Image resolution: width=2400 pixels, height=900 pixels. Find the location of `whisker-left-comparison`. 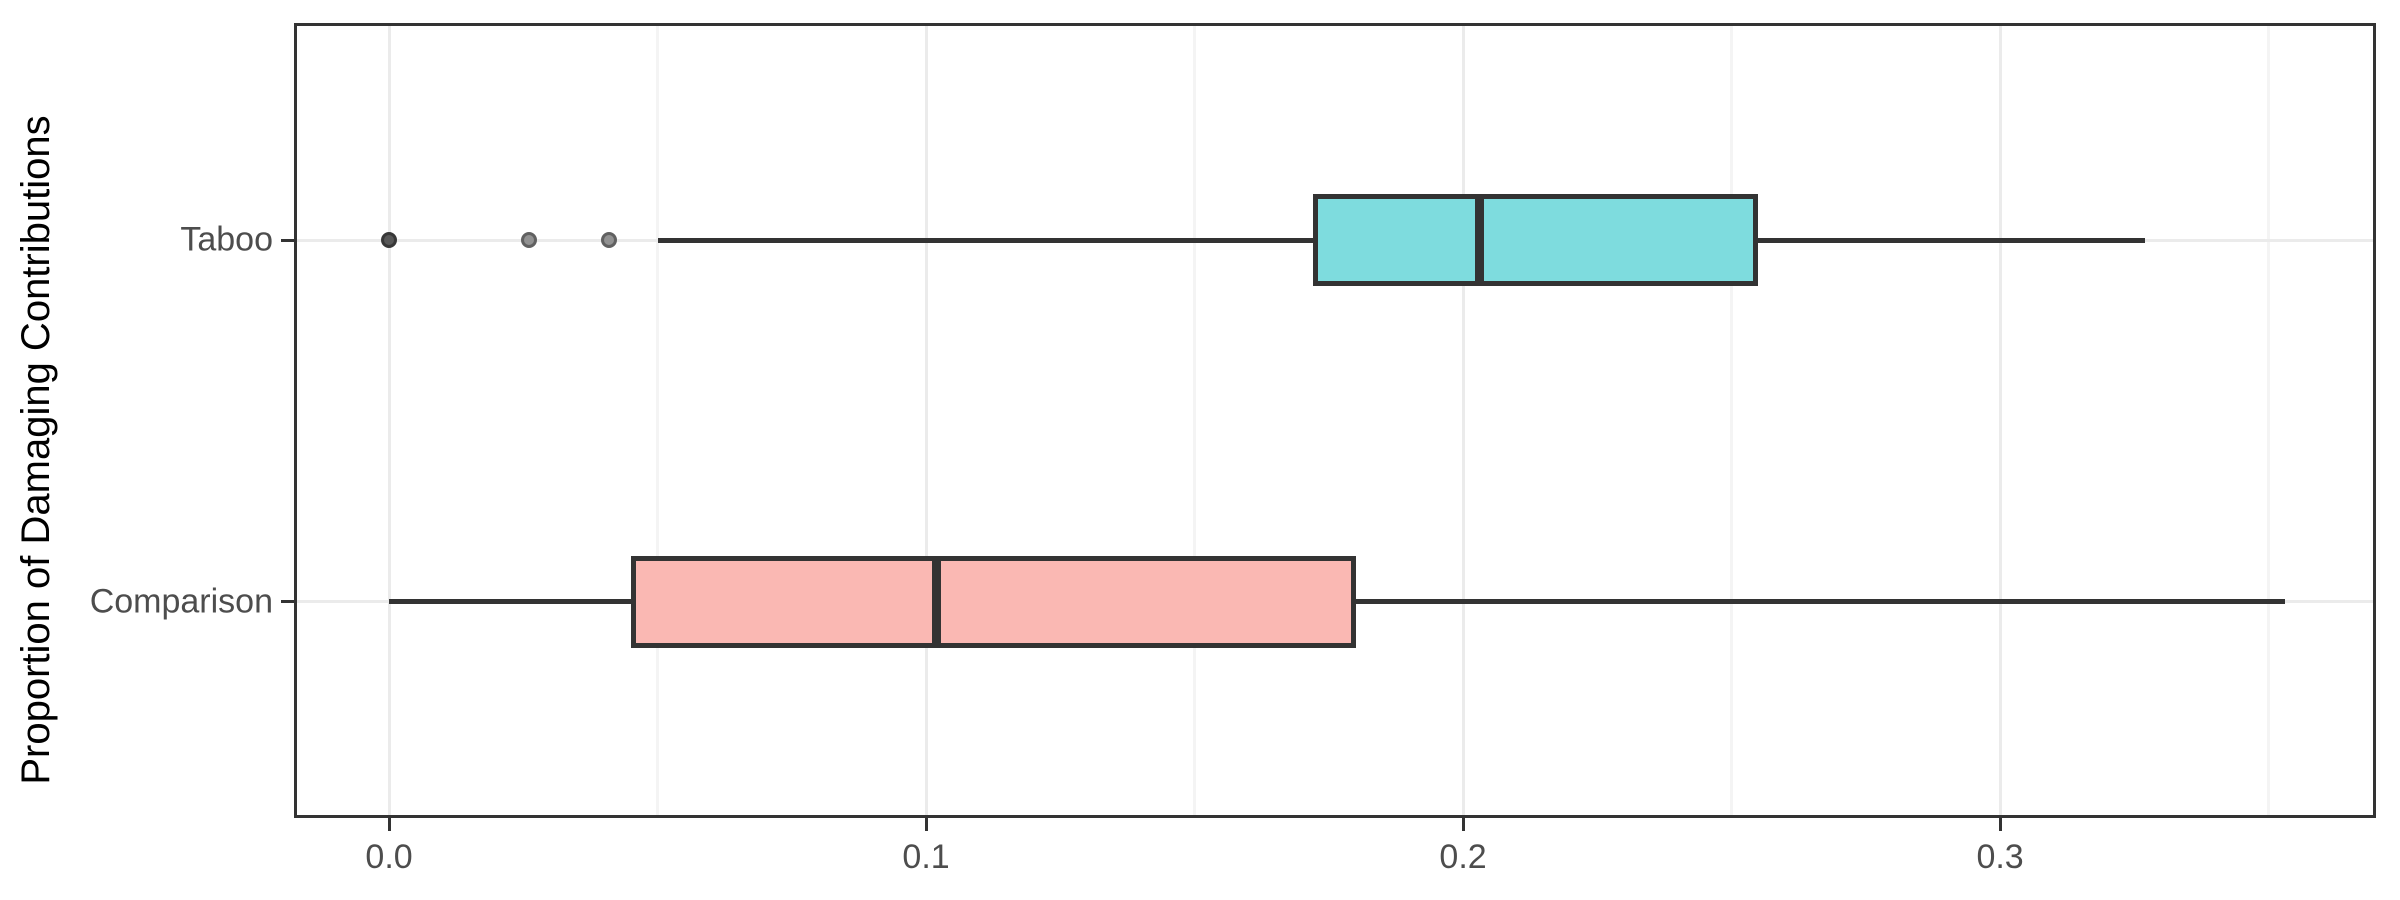

whisker-left-comparison is located at coordinates (510, 602).